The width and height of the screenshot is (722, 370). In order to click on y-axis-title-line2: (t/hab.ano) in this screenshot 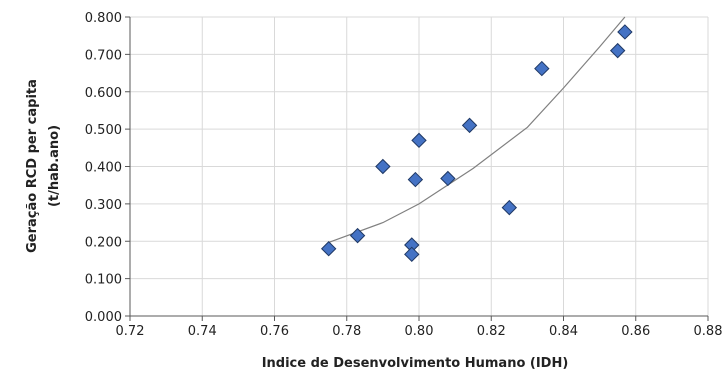, I will do `click(54, 166)`.